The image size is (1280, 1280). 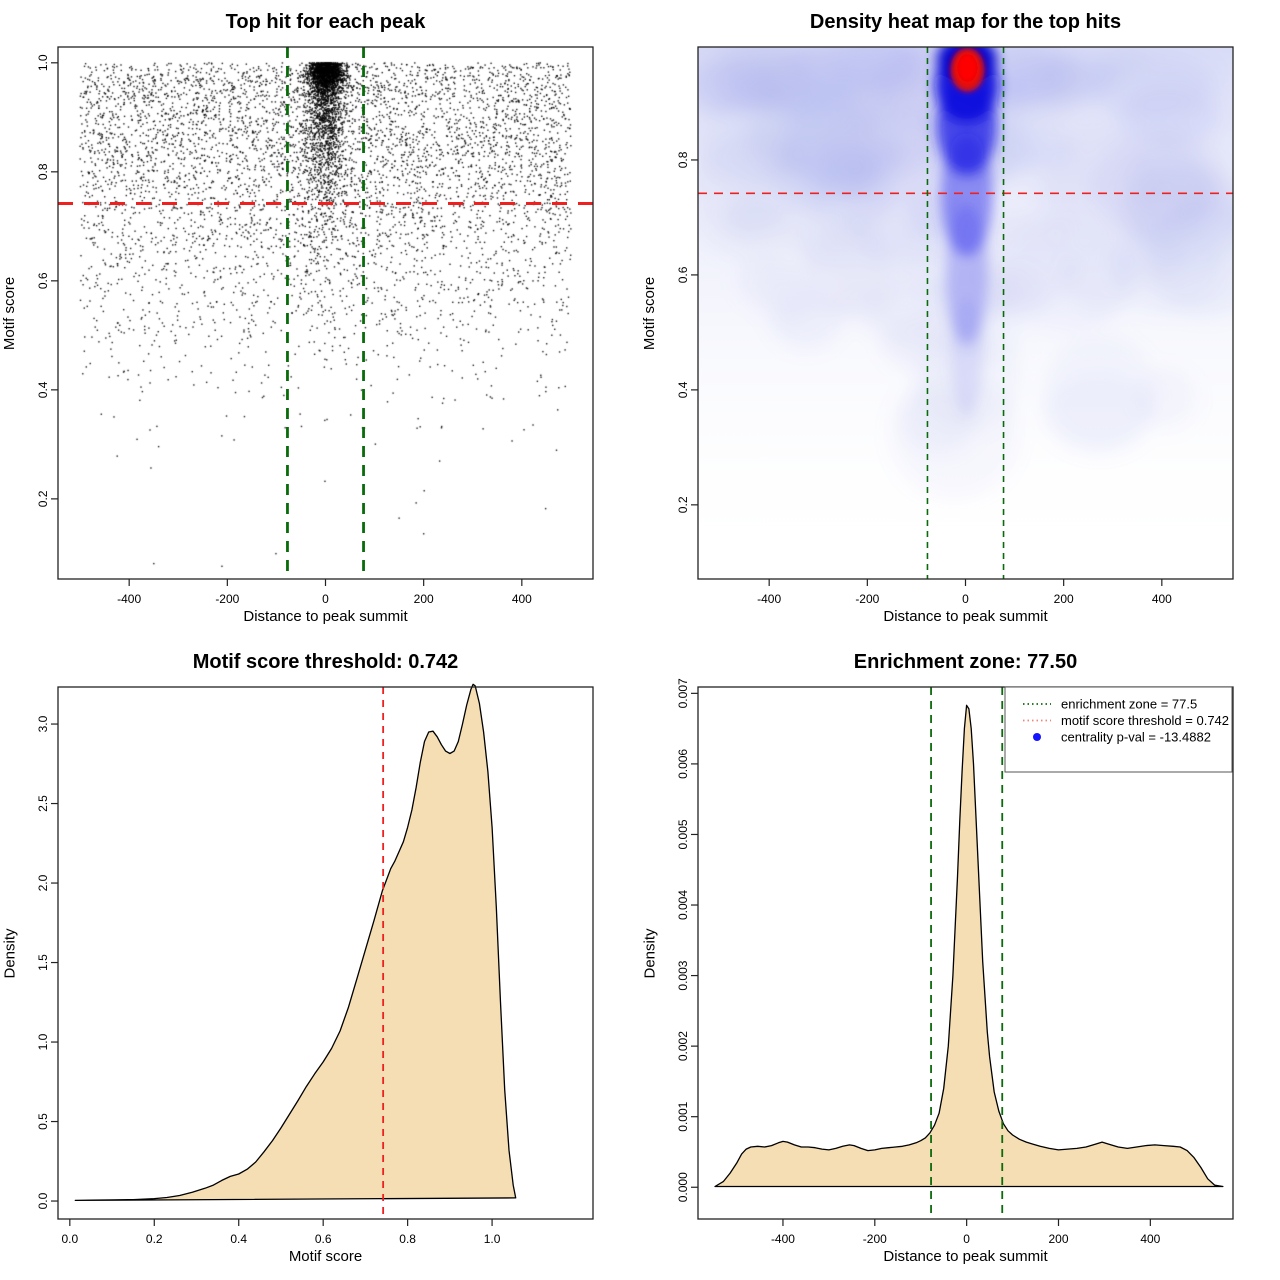 What do you see at coordinates (325, 616) in the screenshot?
I see `scatter-xlabel: Distance to peak summit` at bounding box center [325, 616].